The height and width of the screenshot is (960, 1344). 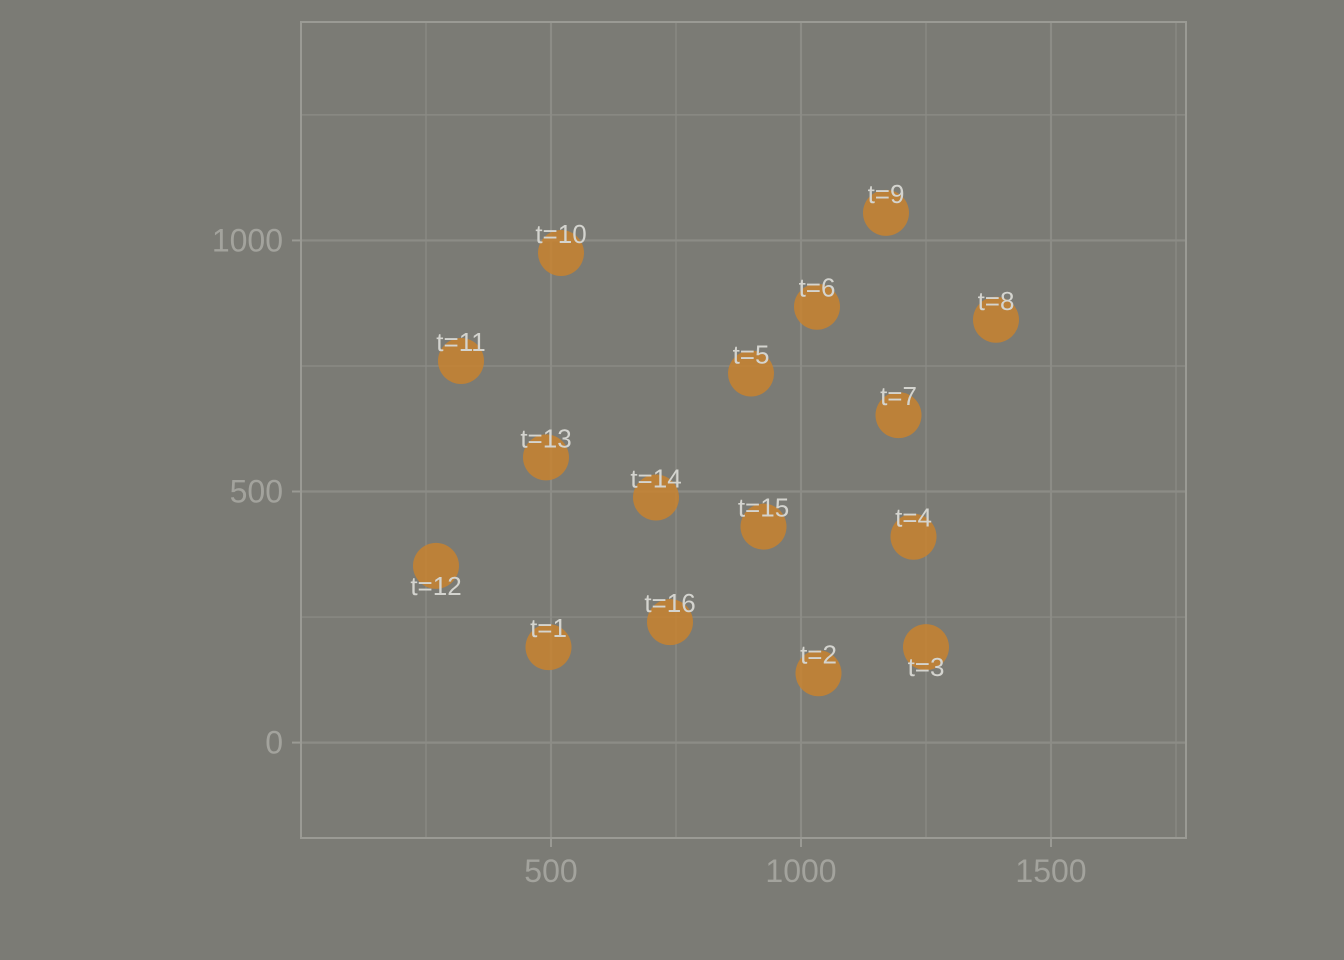 I want to click on point-label: t=2, so click(x=818, y=654).